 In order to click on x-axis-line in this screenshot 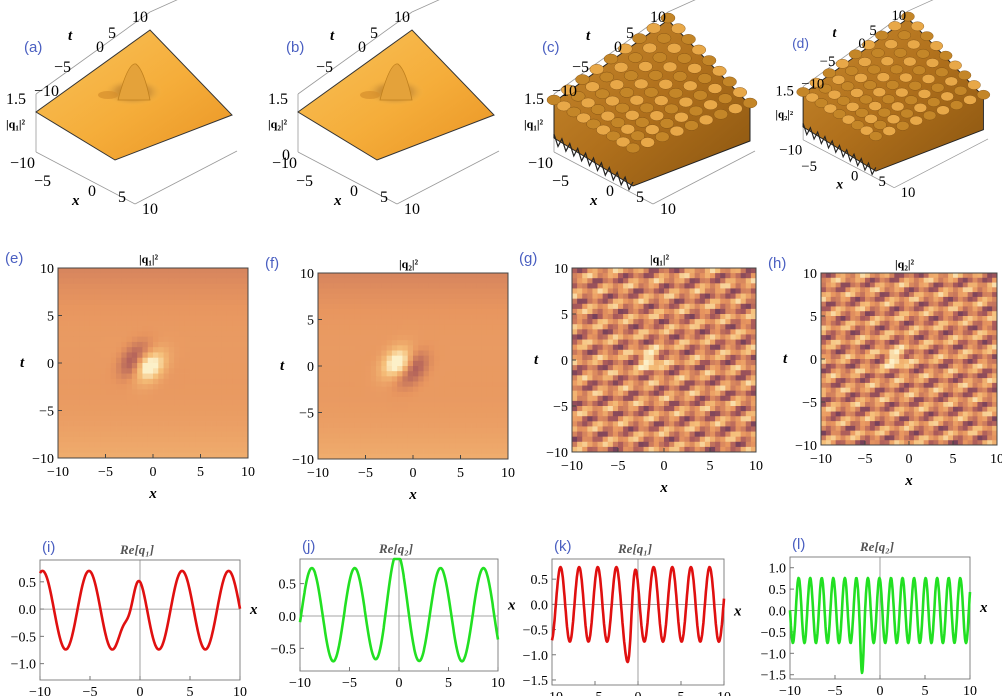, I will do `click(848, 164)`.